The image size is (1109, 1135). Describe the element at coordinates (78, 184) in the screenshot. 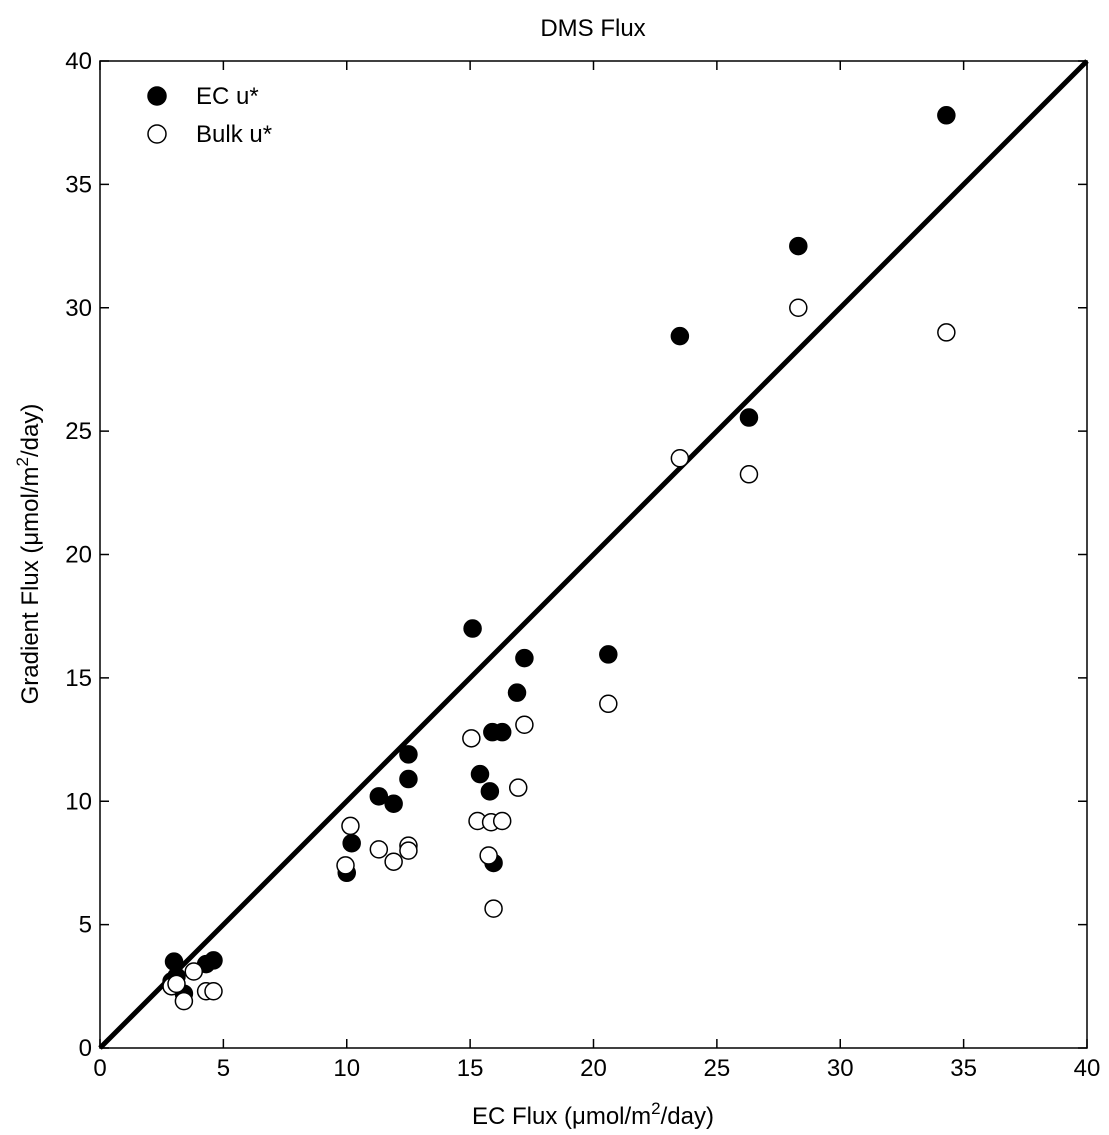

I see `y-tick-label-7: 35` at that location.